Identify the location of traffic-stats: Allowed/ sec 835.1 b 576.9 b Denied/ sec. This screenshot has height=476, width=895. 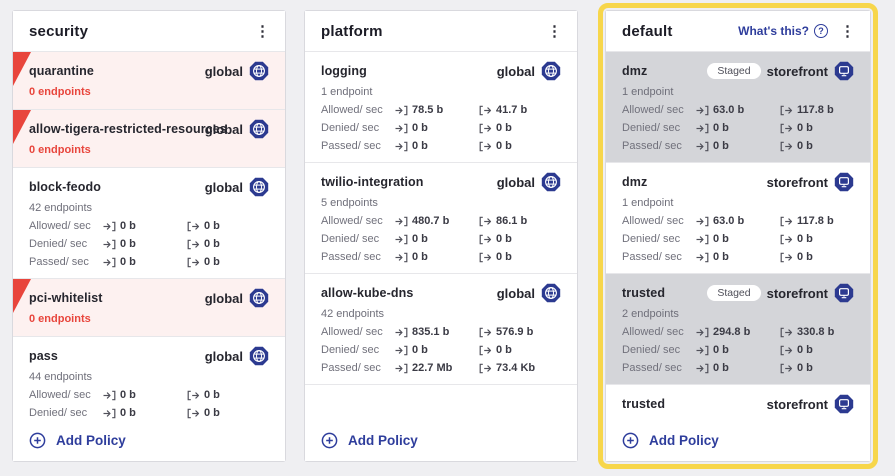
(441, 350).